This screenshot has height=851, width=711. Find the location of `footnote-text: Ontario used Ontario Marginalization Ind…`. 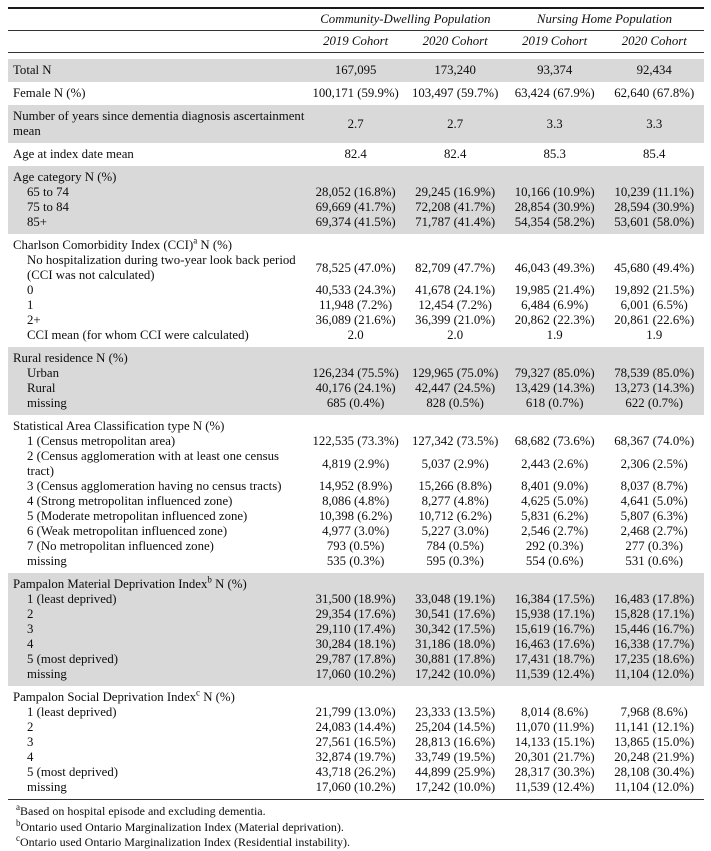

footnote-text: Ontario used Ontario Marginalization Ind… is located at coordinates (182, 826).